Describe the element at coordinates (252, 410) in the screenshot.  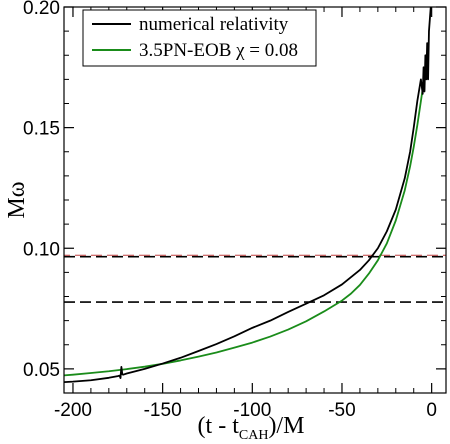
I see `x-tick-label-2: -100` at that location.